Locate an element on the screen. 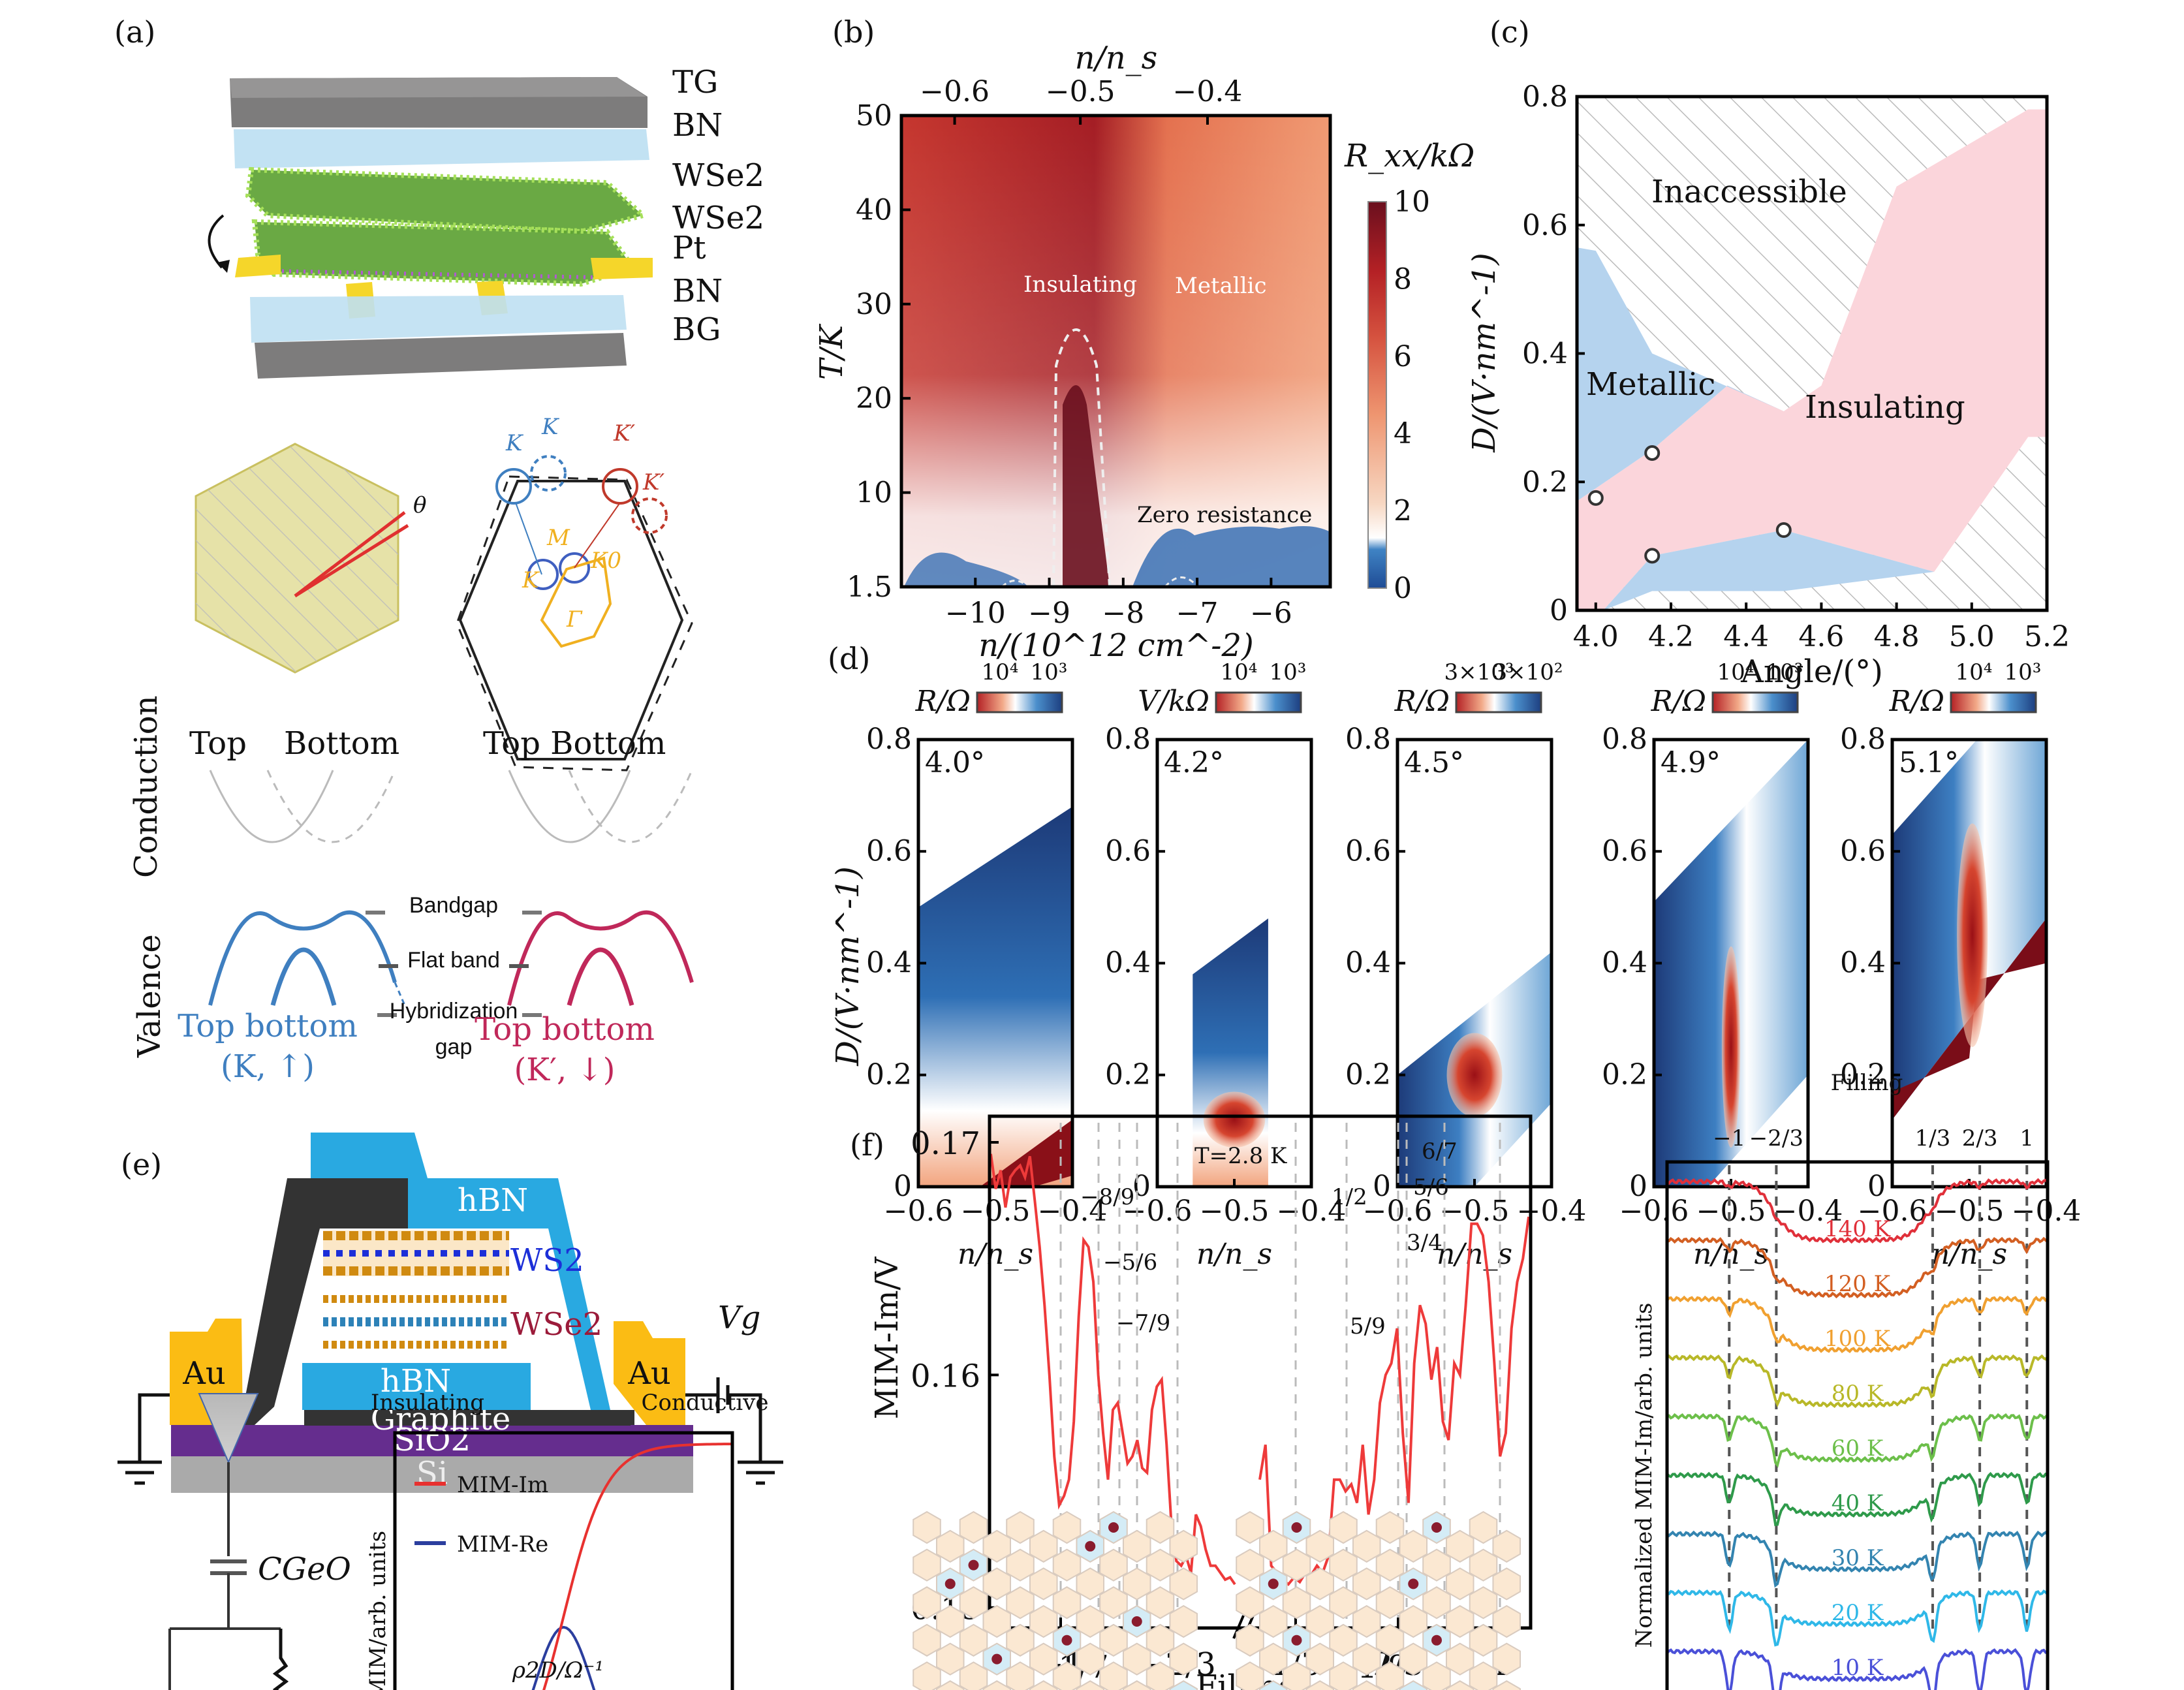  bz-label-k2: K is located at coordinates (551, 427).